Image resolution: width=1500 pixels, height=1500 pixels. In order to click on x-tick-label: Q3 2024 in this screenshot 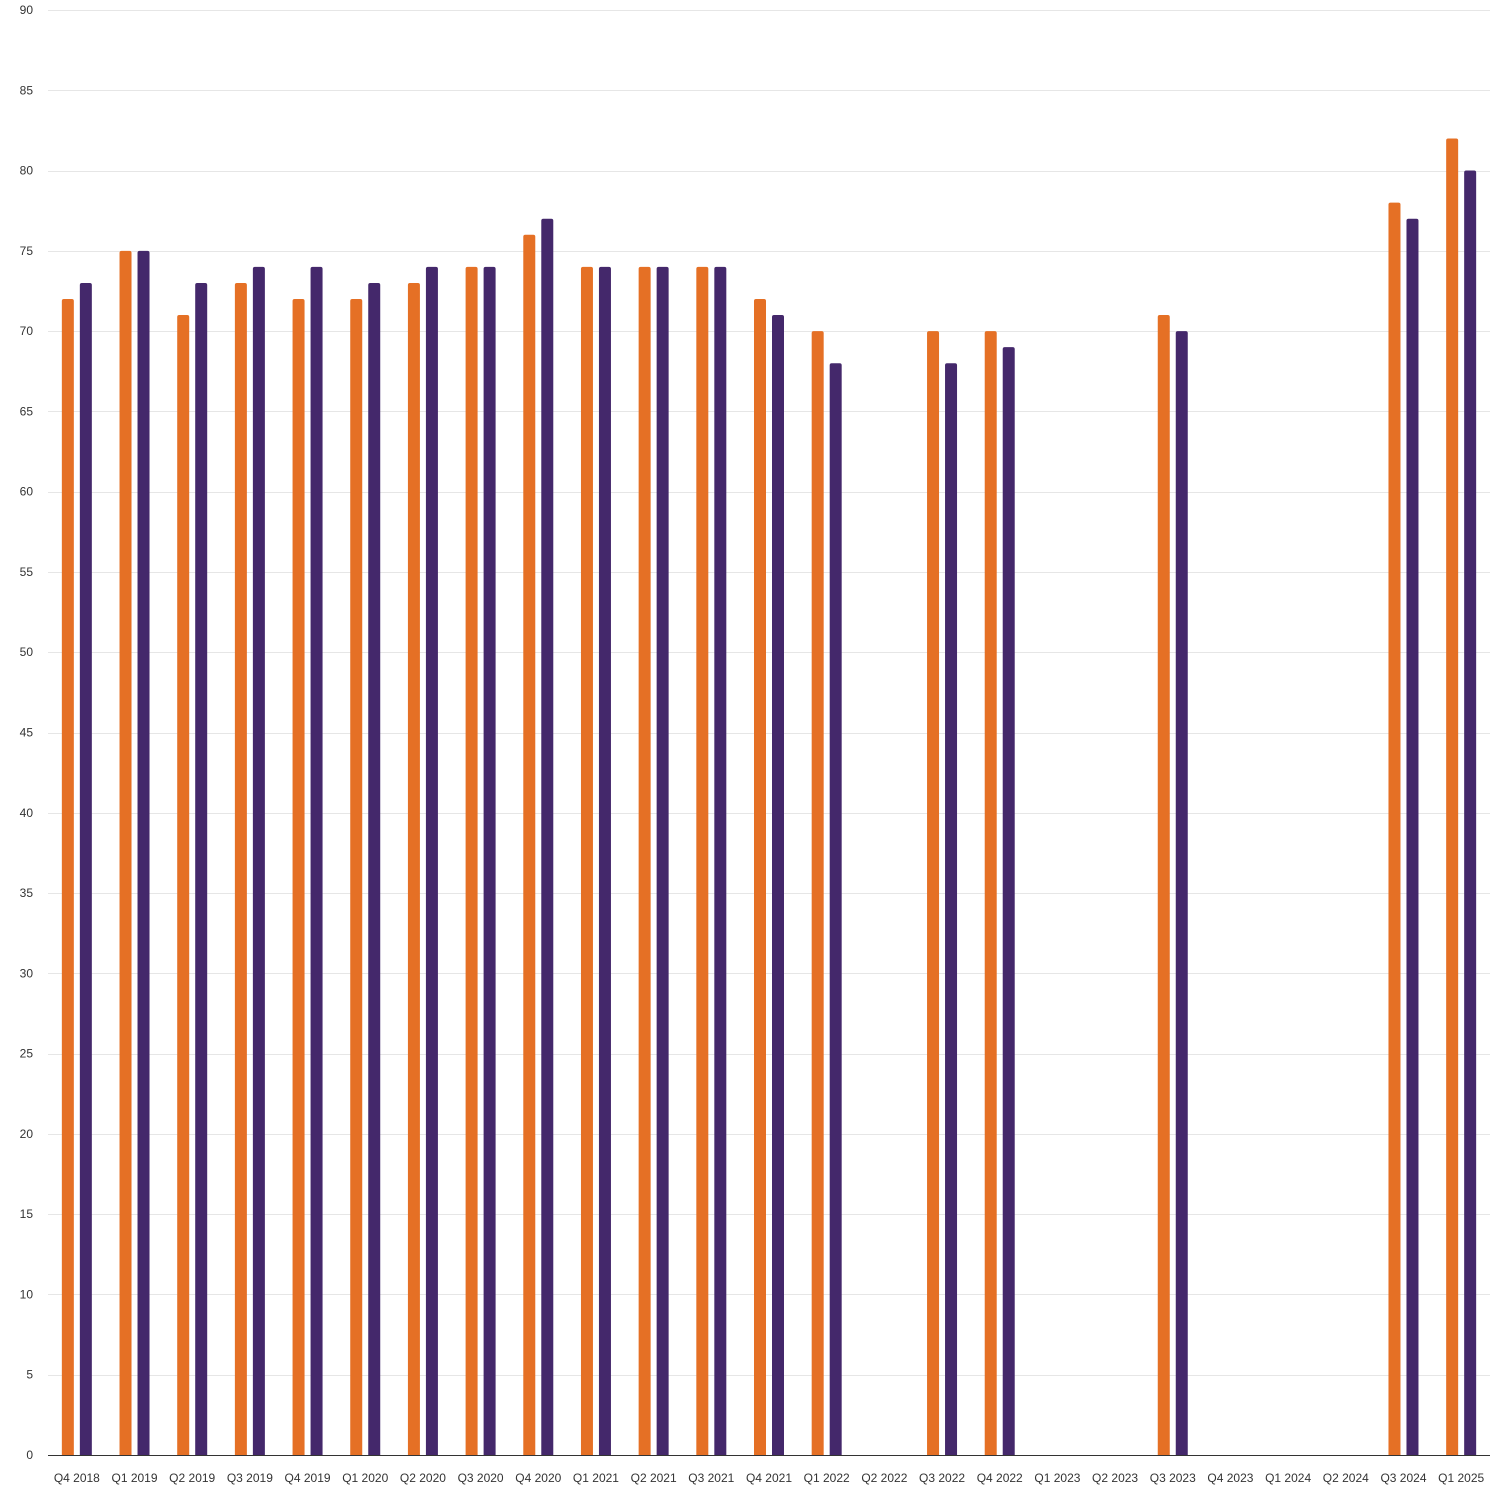, I will do `click(1403, 1478)`.